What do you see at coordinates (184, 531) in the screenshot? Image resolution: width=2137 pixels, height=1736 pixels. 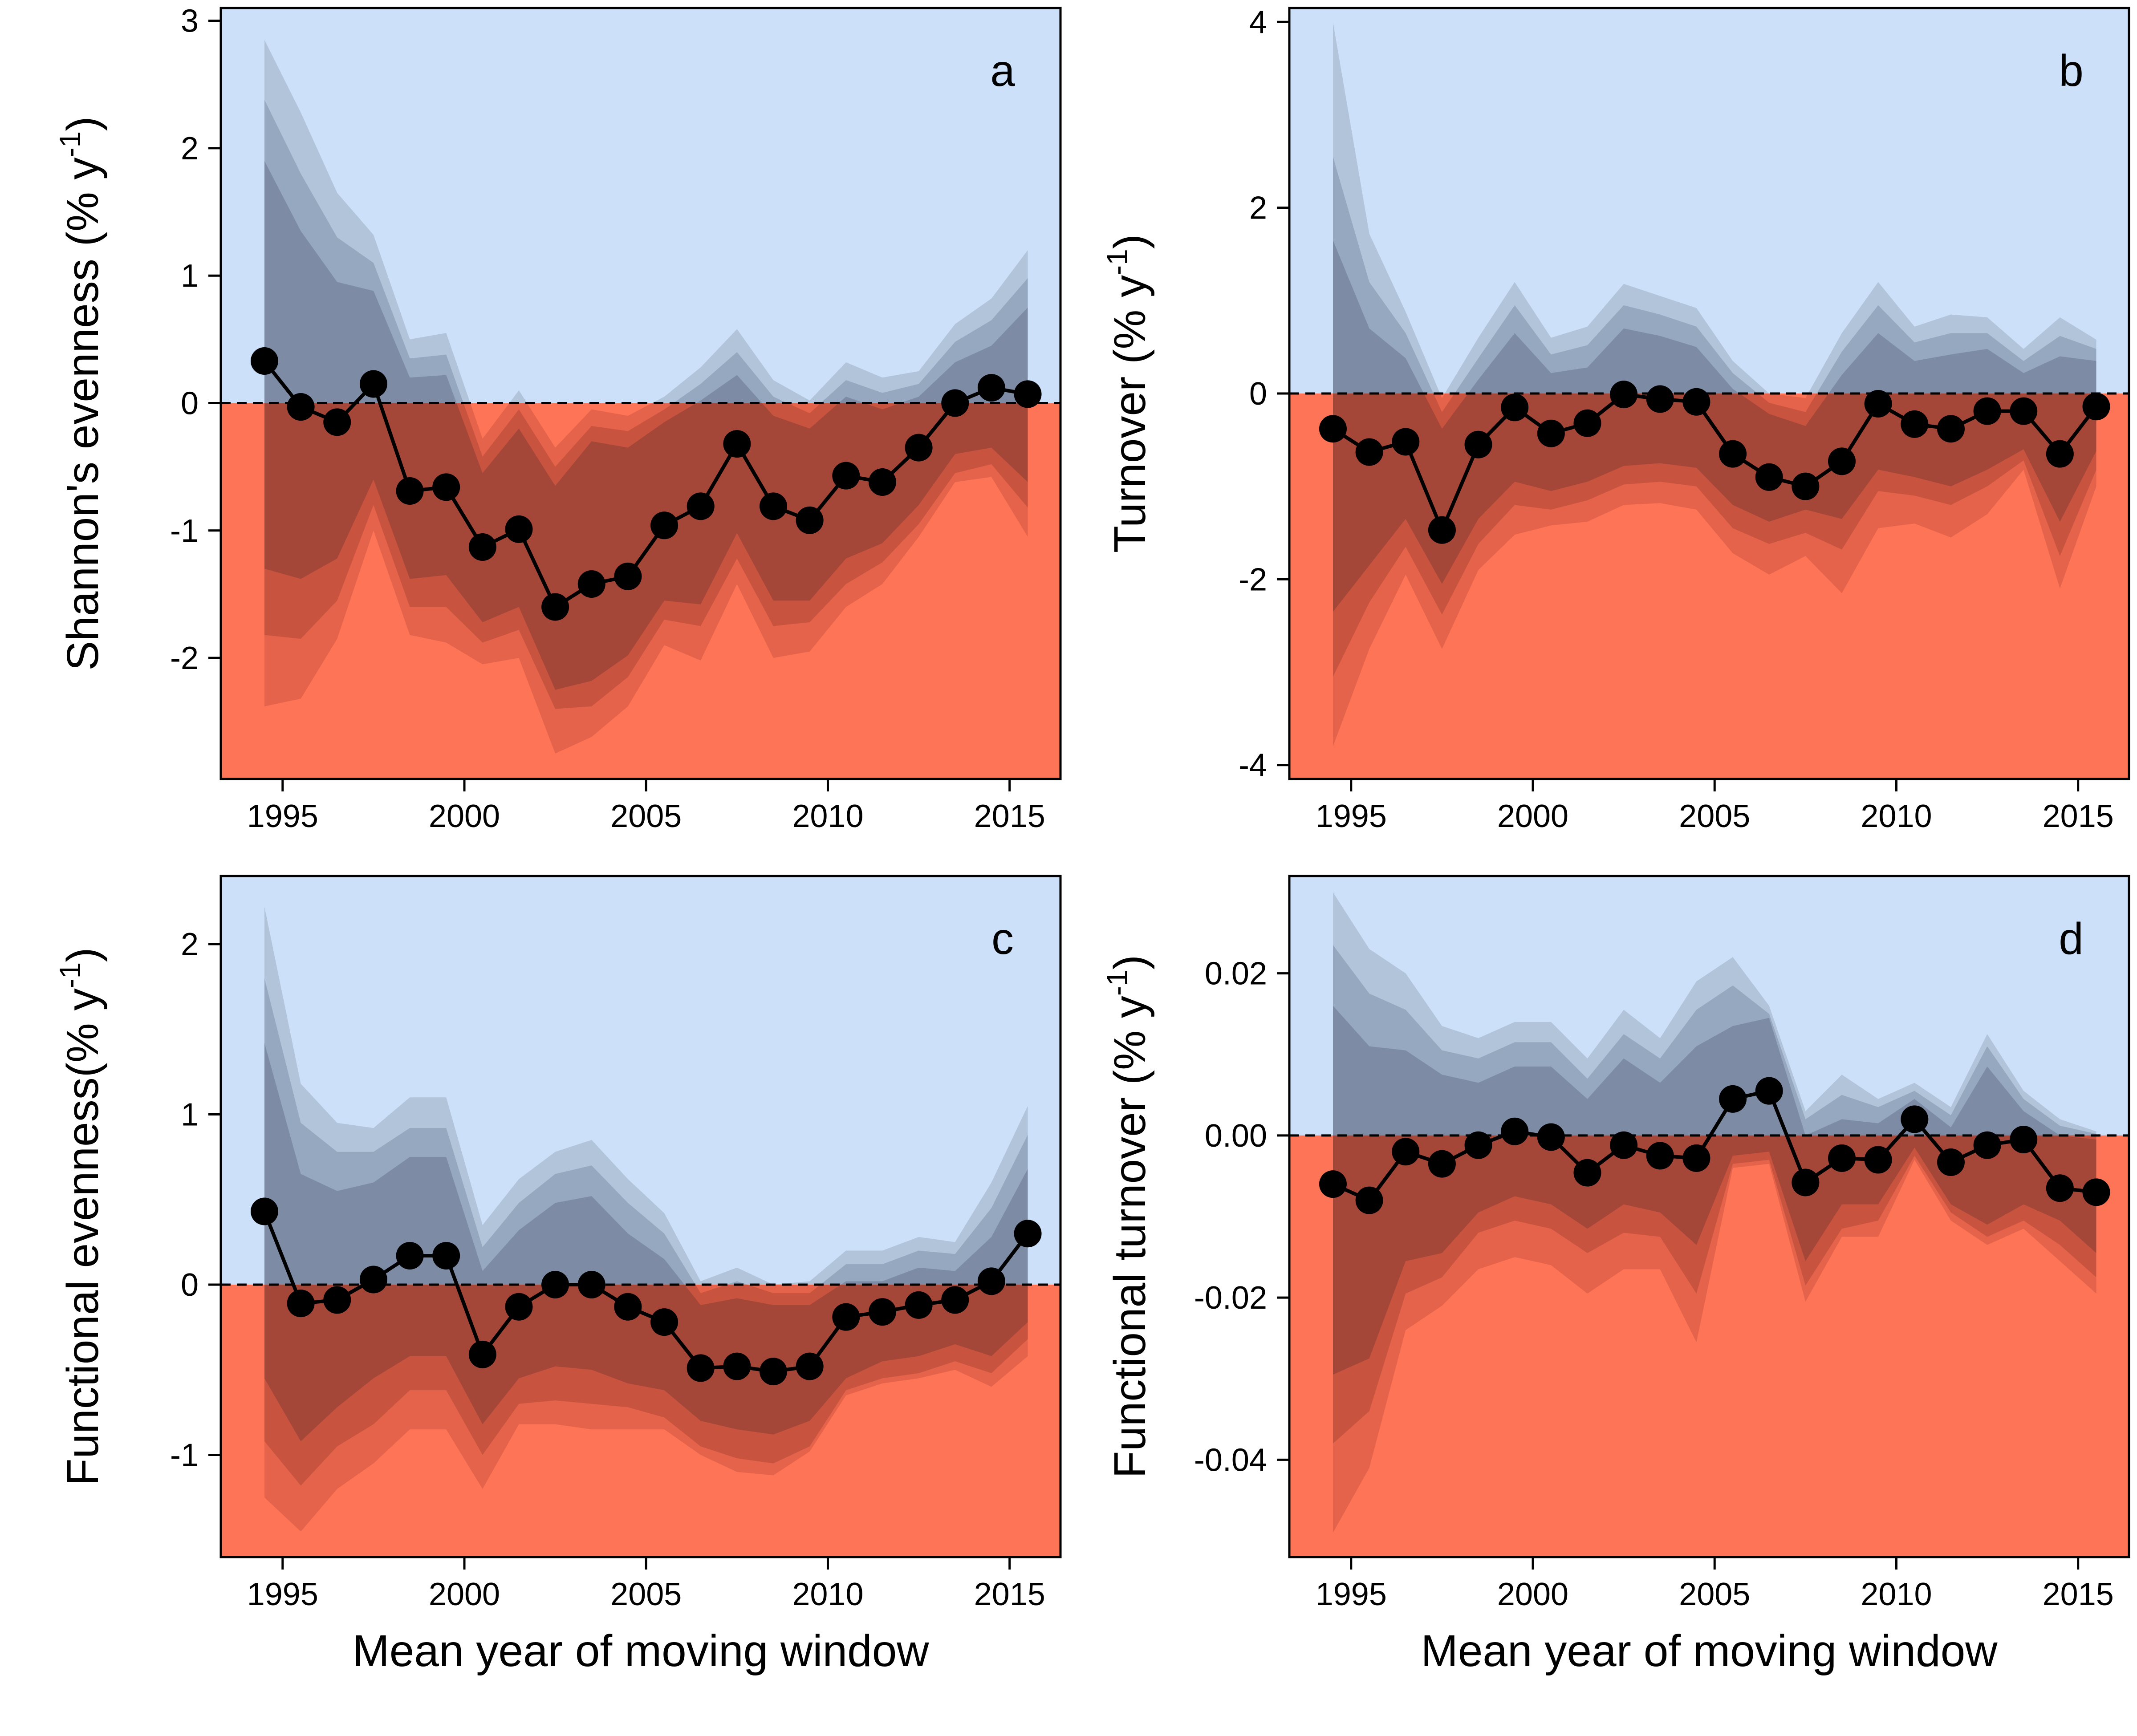 I see `y-tick-label: -1` at bounding box center [184, 531].